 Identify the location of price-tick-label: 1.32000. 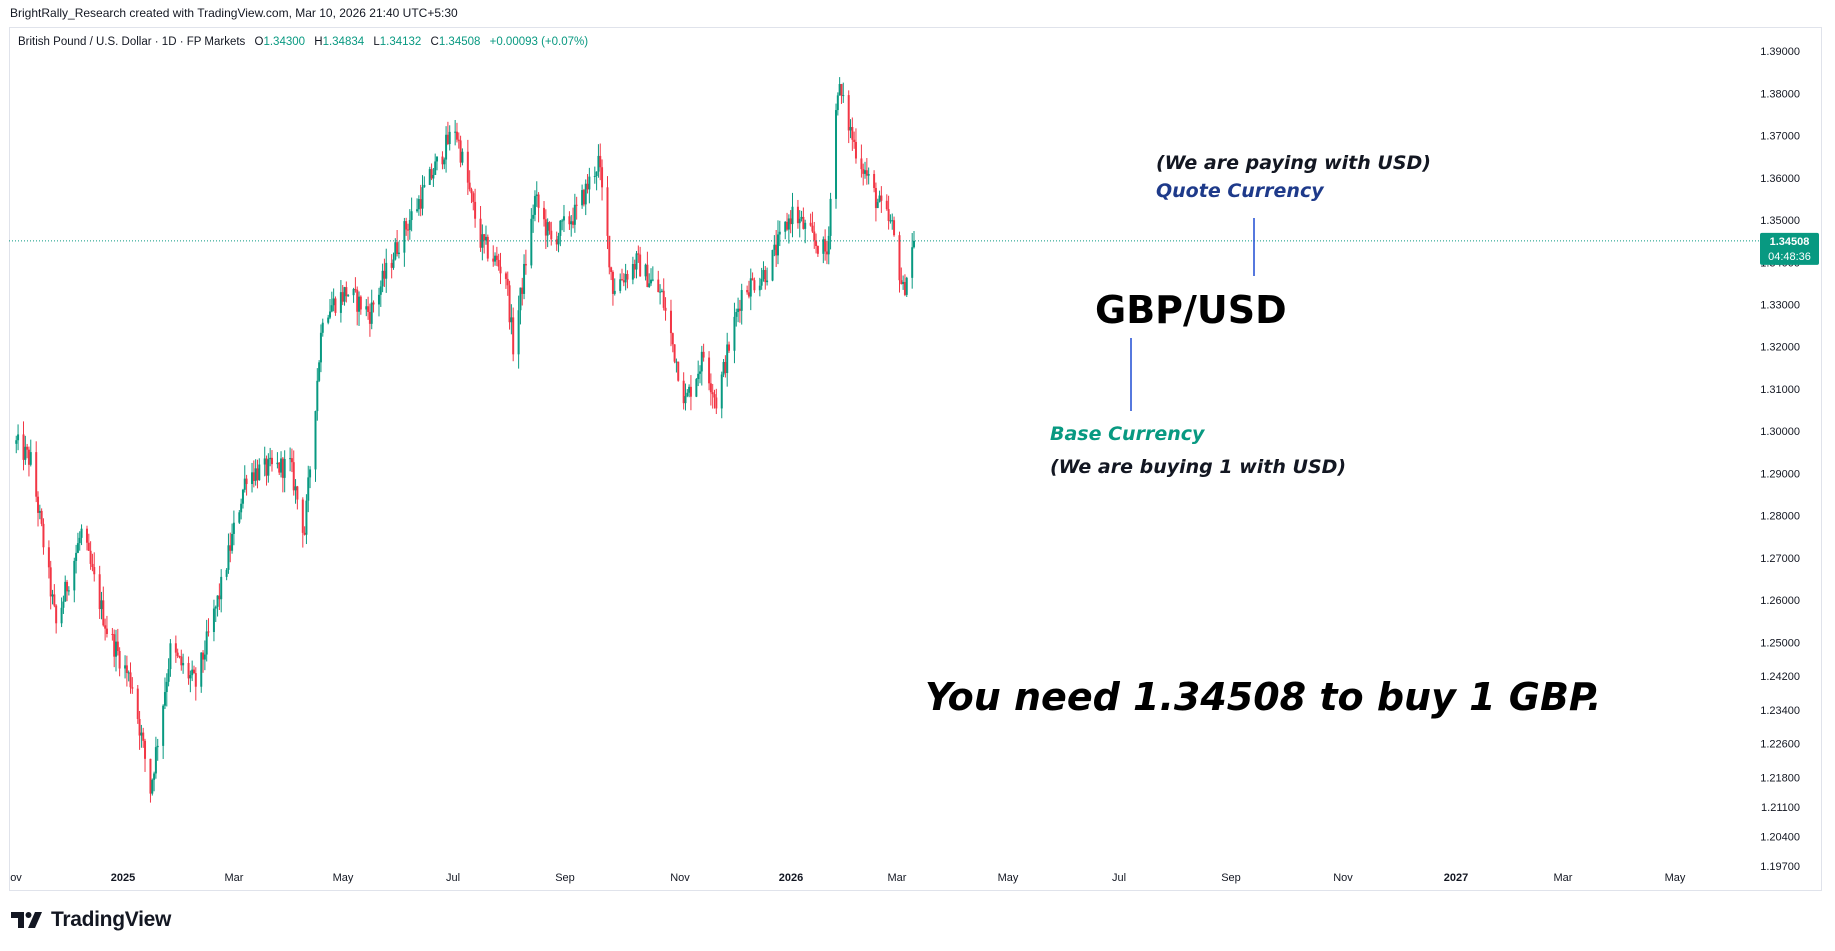
(1780, 348).